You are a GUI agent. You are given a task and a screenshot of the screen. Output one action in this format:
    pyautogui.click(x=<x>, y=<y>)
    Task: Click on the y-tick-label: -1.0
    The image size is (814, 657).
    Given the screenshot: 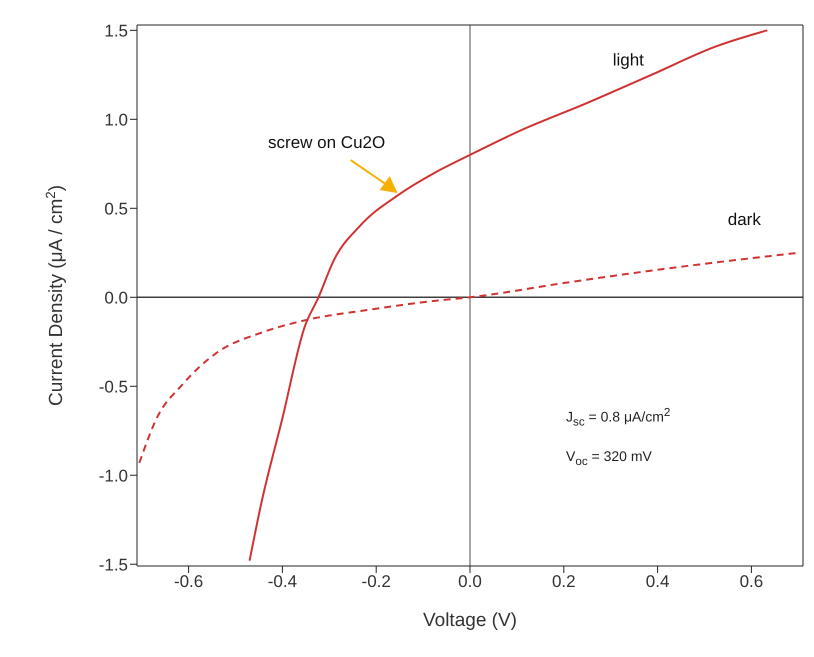 What is the action you would take?
    pyautogui.click(x=113, y=476)
    